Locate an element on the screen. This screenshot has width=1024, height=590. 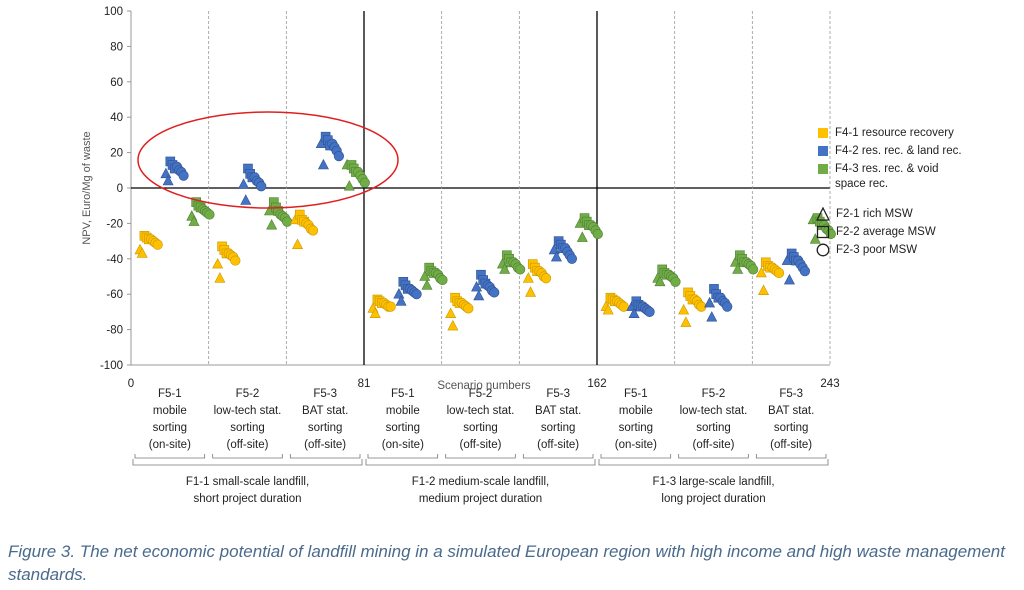
y-tick-label: -40 is located at coordinates (114, 260).